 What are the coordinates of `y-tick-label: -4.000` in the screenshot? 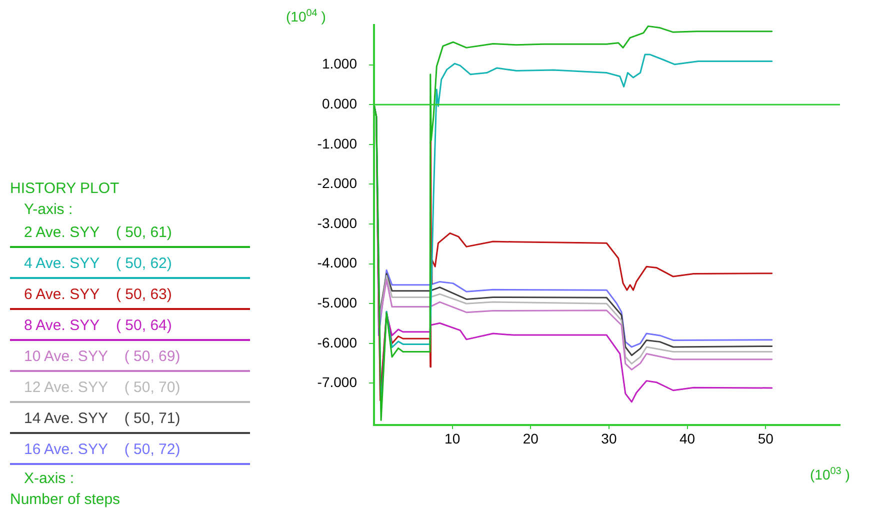 It's located at (337, 262).